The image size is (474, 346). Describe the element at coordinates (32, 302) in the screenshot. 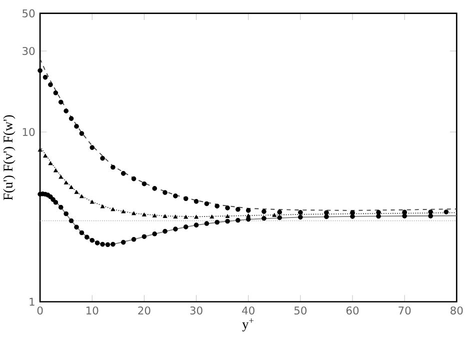

I see `y-tick-label: 1` at that location.